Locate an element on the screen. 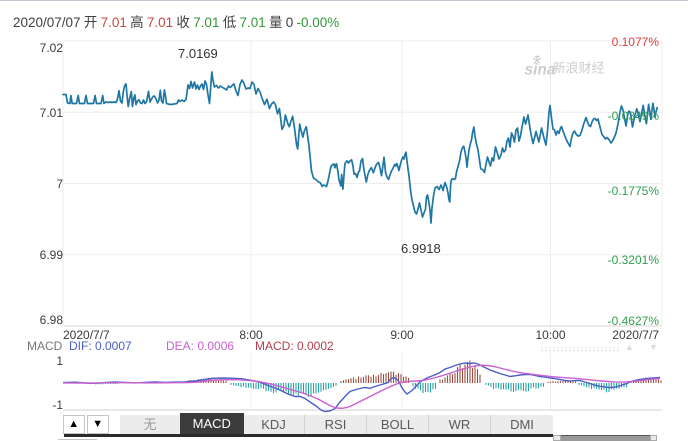  svg-text: 新浪财经 is located at coordinates (579, 68).